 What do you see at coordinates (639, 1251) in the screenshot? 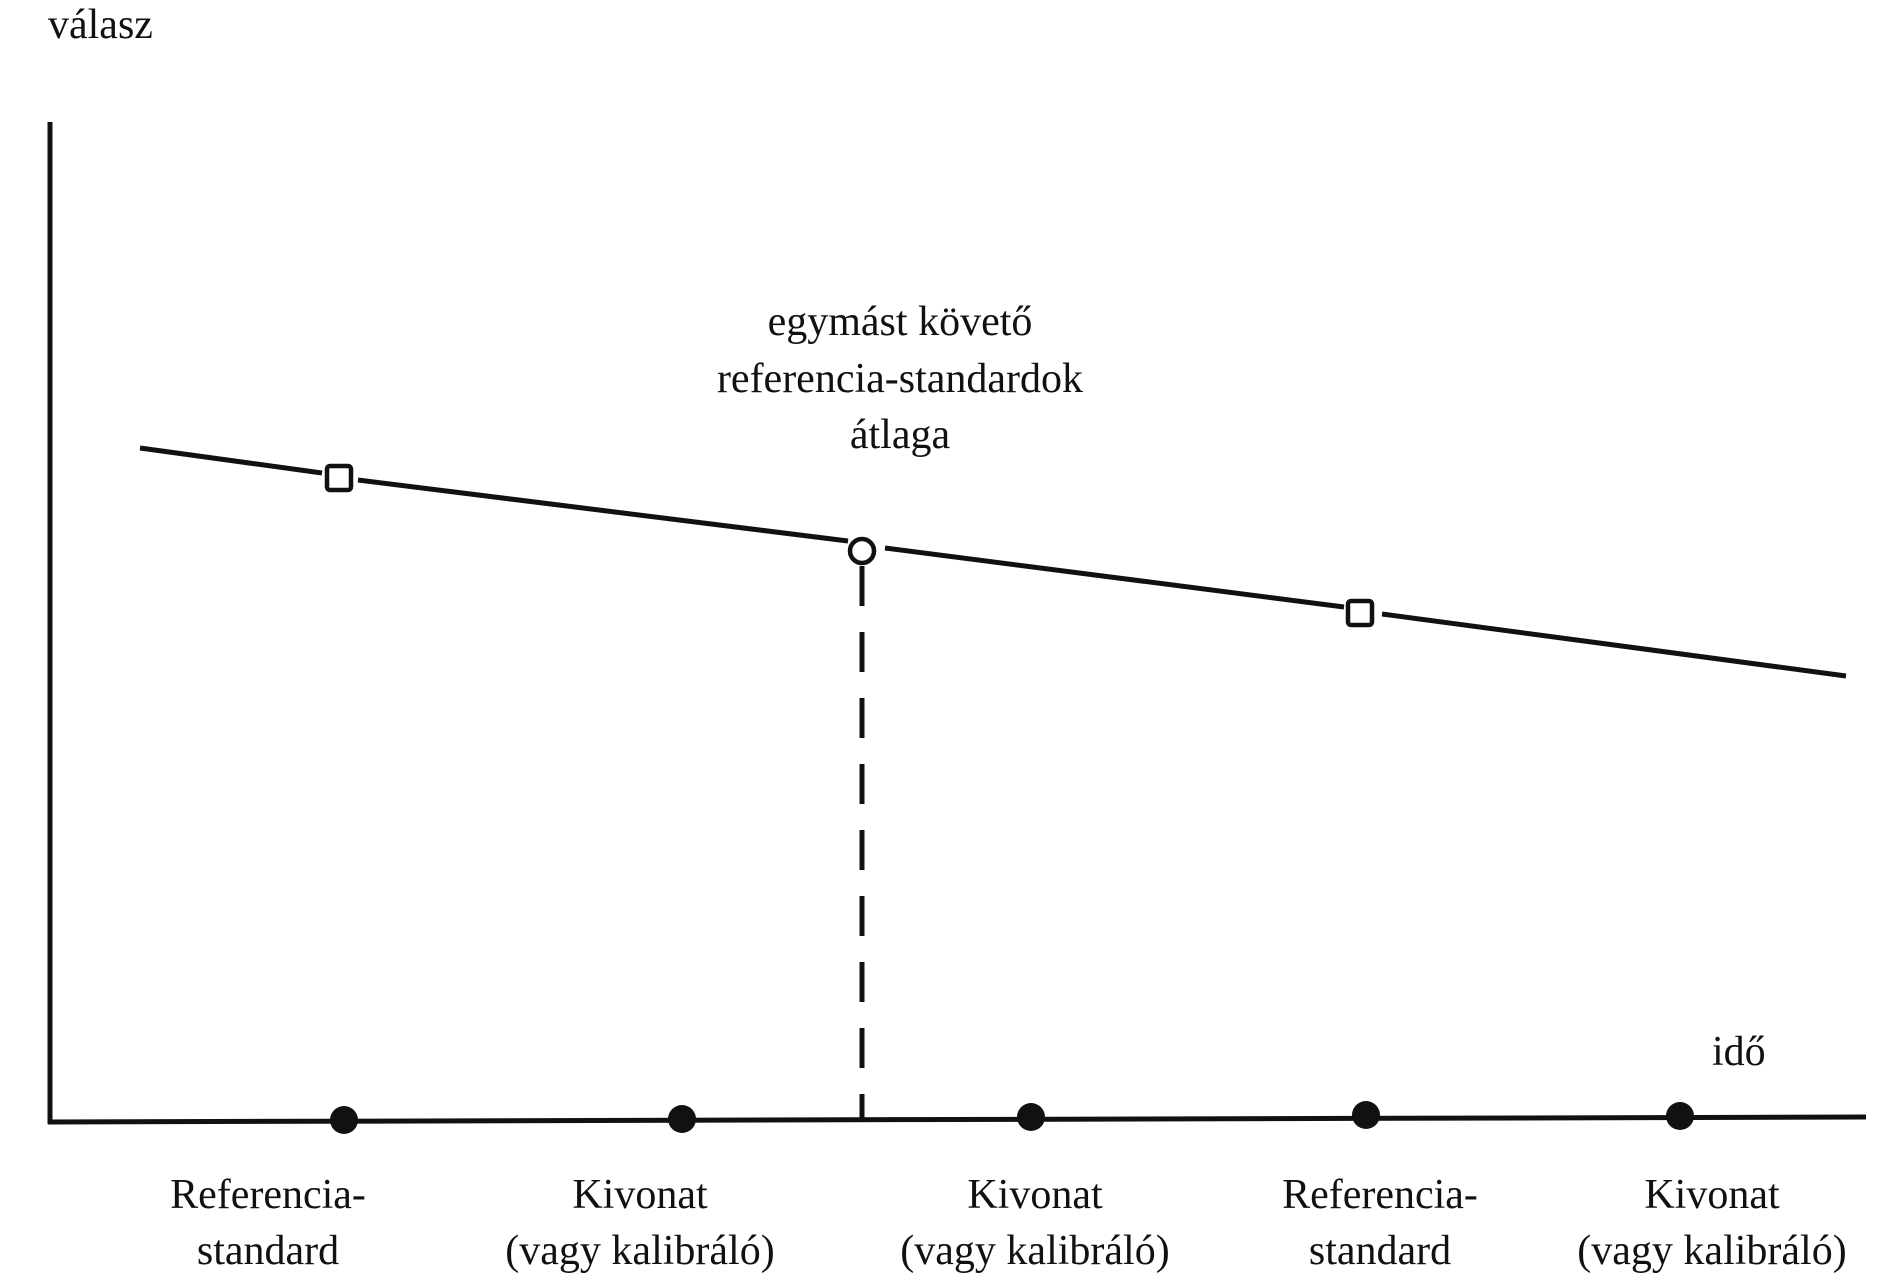
I see `timeline-label-2-line2: (vagy kalibráló)` at bounding box center [639, 1251].